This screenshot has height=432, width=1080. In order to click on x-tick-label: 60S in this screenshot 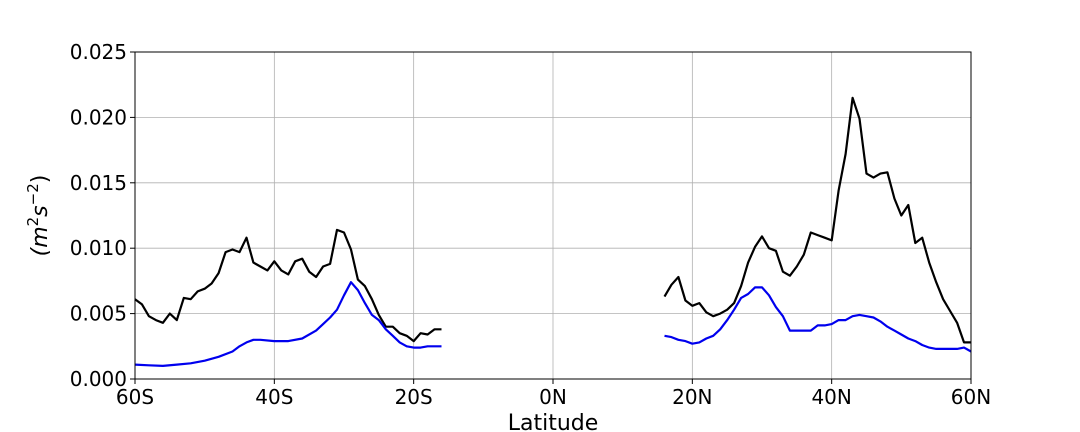, I will do `click(135, 397)`.